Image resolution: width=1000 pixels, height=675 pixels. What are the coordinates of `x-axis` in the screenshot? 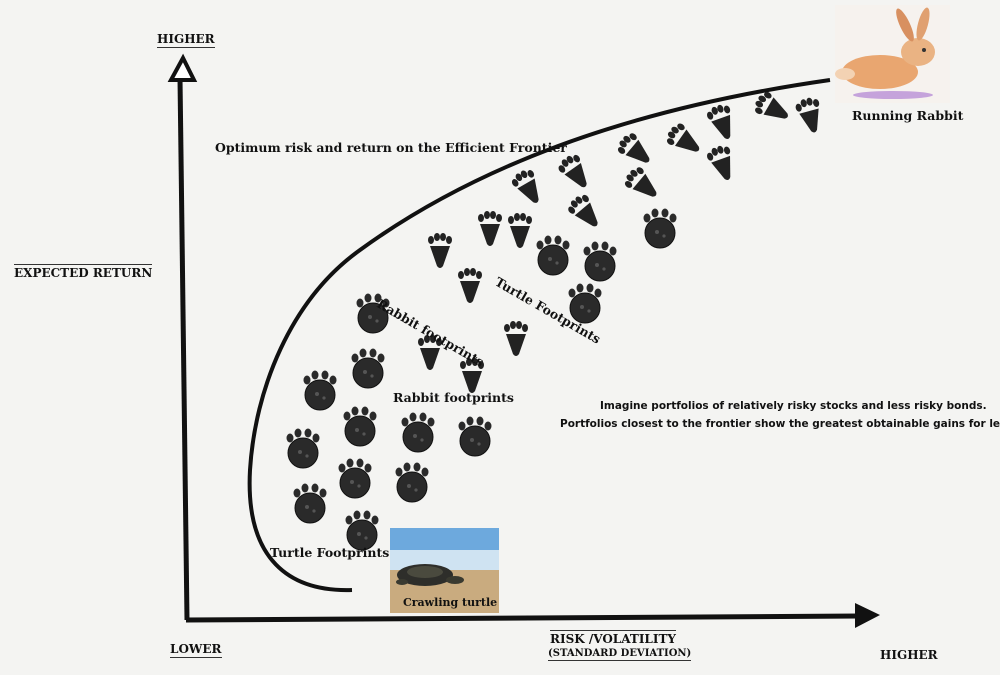 It's located at (523, 618).